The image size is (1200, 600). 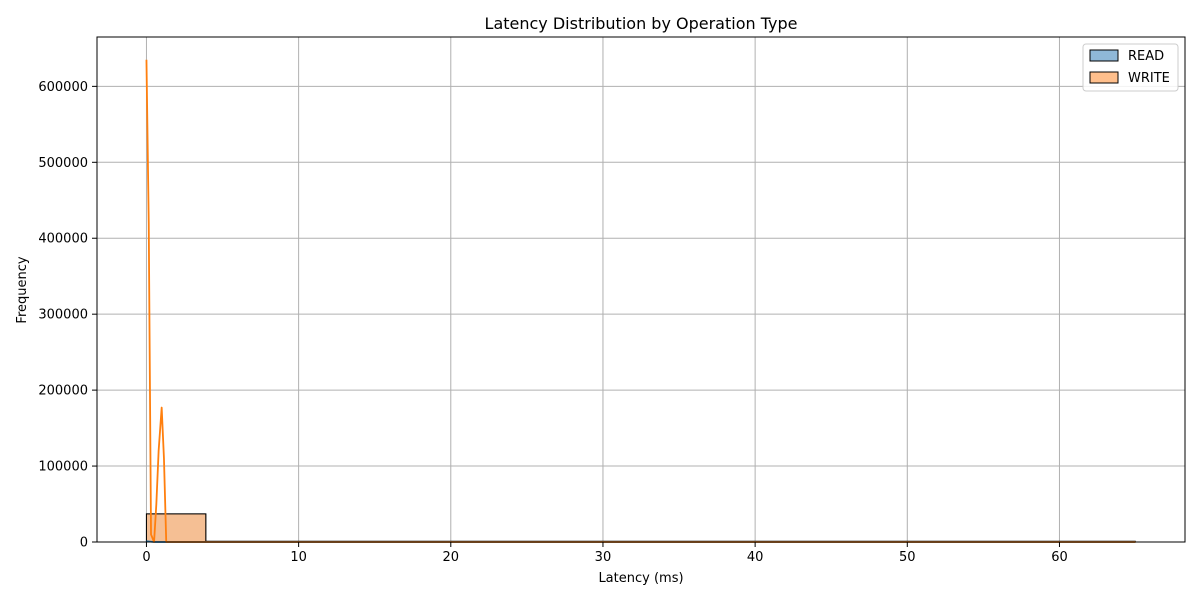 I want to click on y-tick-label: 300000, so click(x=63, y=315).